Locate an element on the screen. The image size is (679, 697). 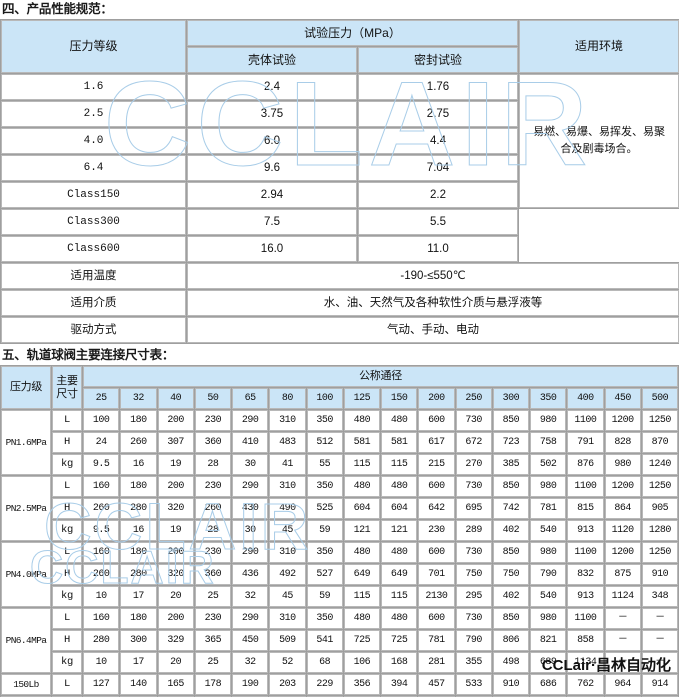
header-diameter-200: 200 is located at coordinates (436, 398).